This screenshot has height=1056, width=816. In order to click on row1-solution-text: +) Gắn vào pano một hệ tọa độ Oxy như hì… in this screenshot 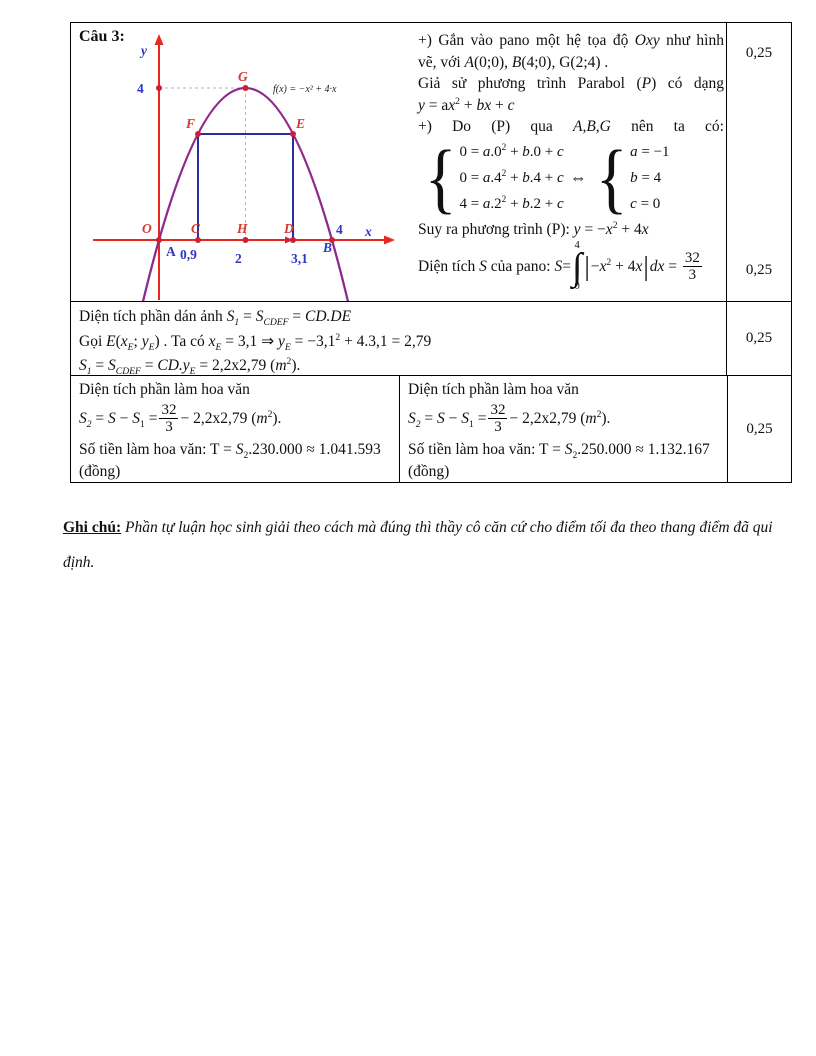, I will do `click(571, 161)`.